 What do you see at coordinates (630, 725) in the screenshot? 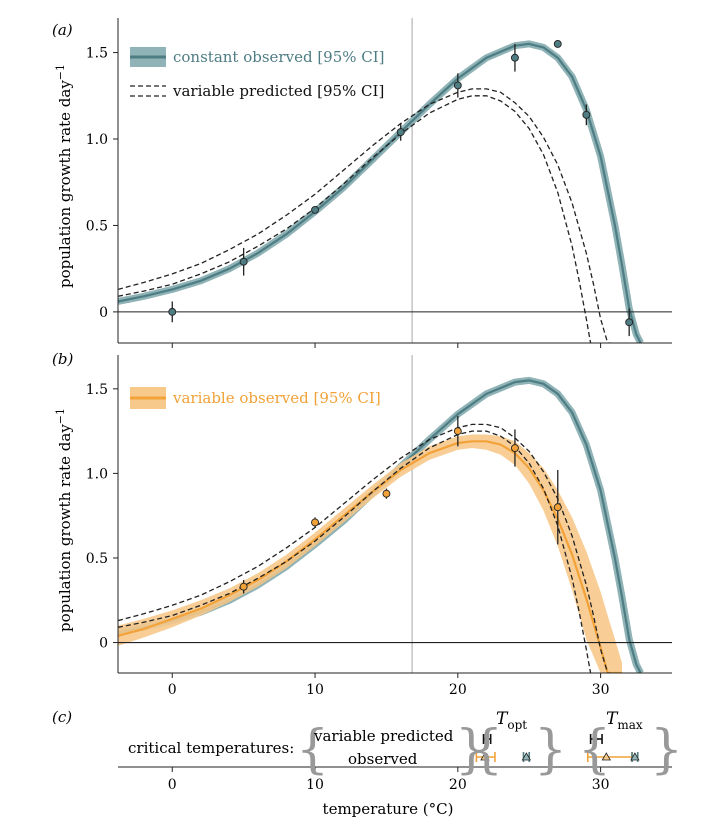
I see `tmax-sub: max` at bounding box center [630, 725].